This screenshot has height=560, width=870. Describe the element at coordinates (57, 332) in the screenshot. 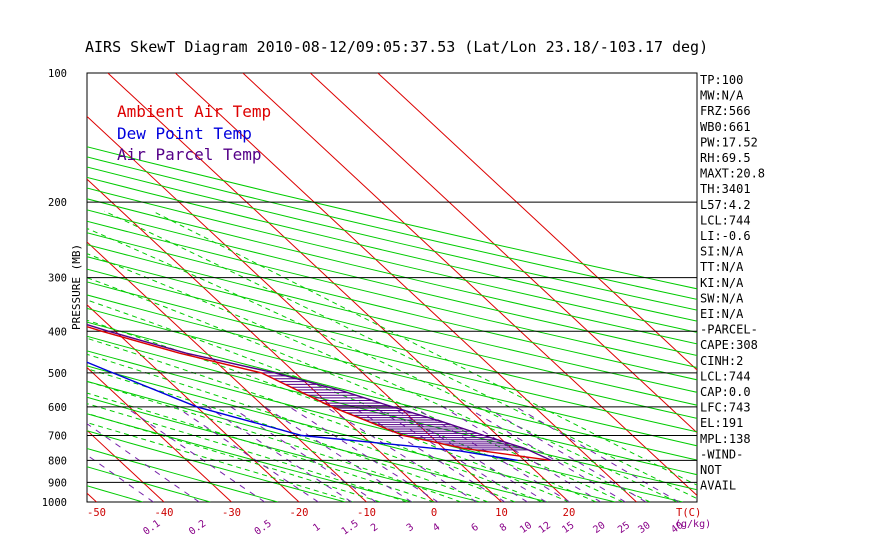

I see `pressure-tick-label: 400` at that location.